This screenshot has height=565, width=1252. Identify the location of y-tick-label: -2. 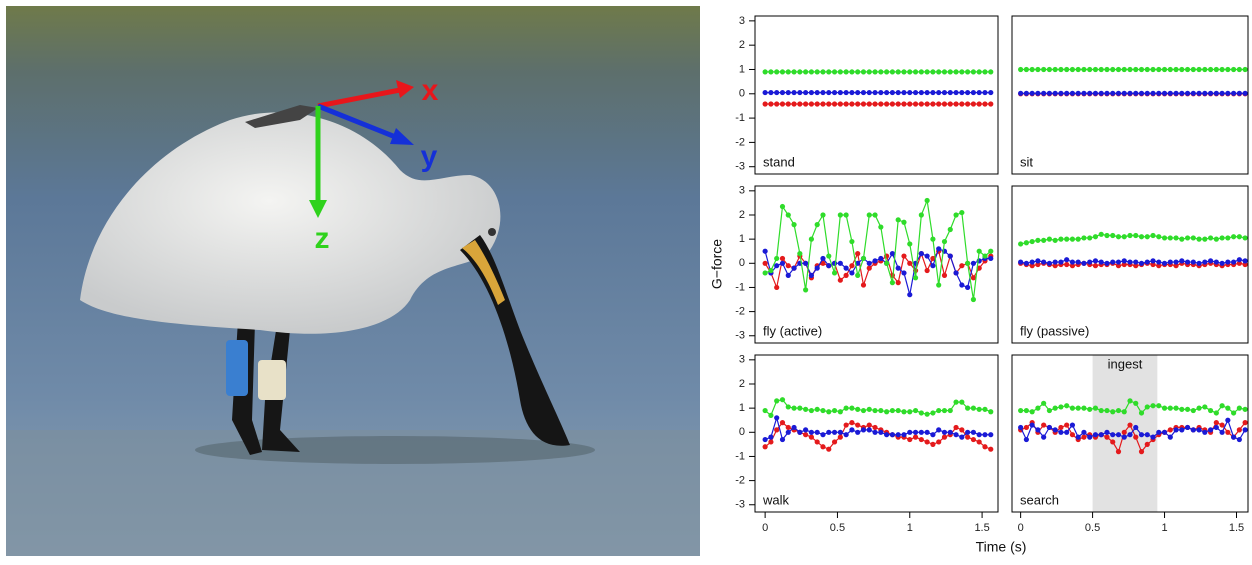
(740, 481).